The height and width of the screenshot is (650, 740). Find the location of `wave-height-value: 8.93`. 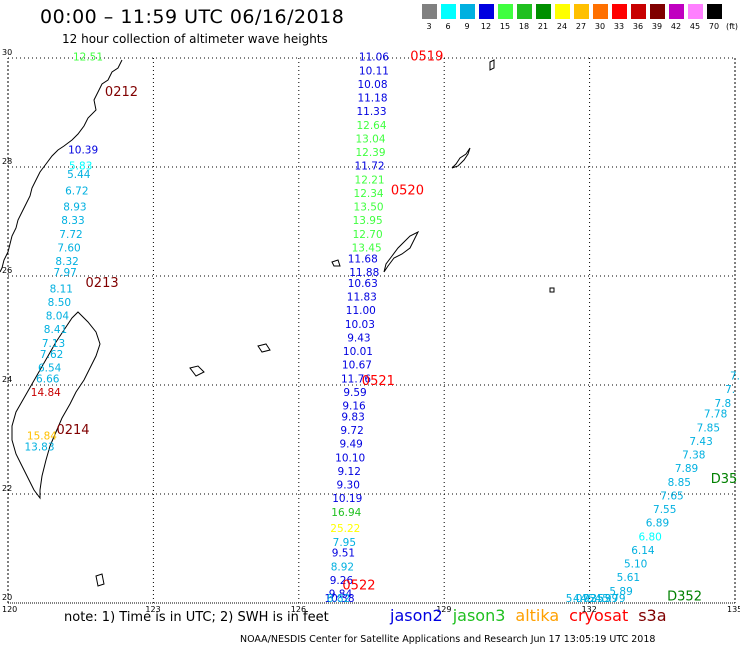

wave-height-value: 8.93 is located at coordinates (74, 208).